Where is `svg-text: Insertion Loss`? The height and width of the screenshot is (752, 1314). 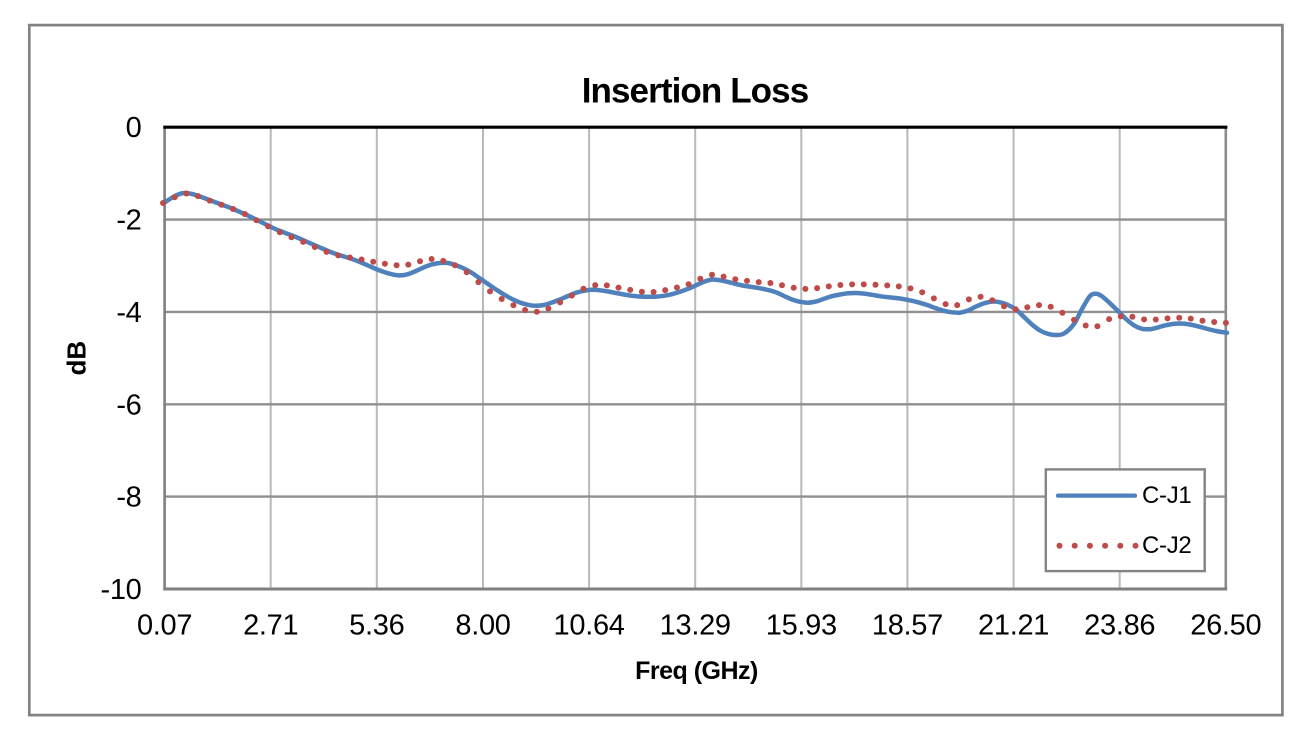 svg-text: Insertion Loss is located at coordinates (695, 91).